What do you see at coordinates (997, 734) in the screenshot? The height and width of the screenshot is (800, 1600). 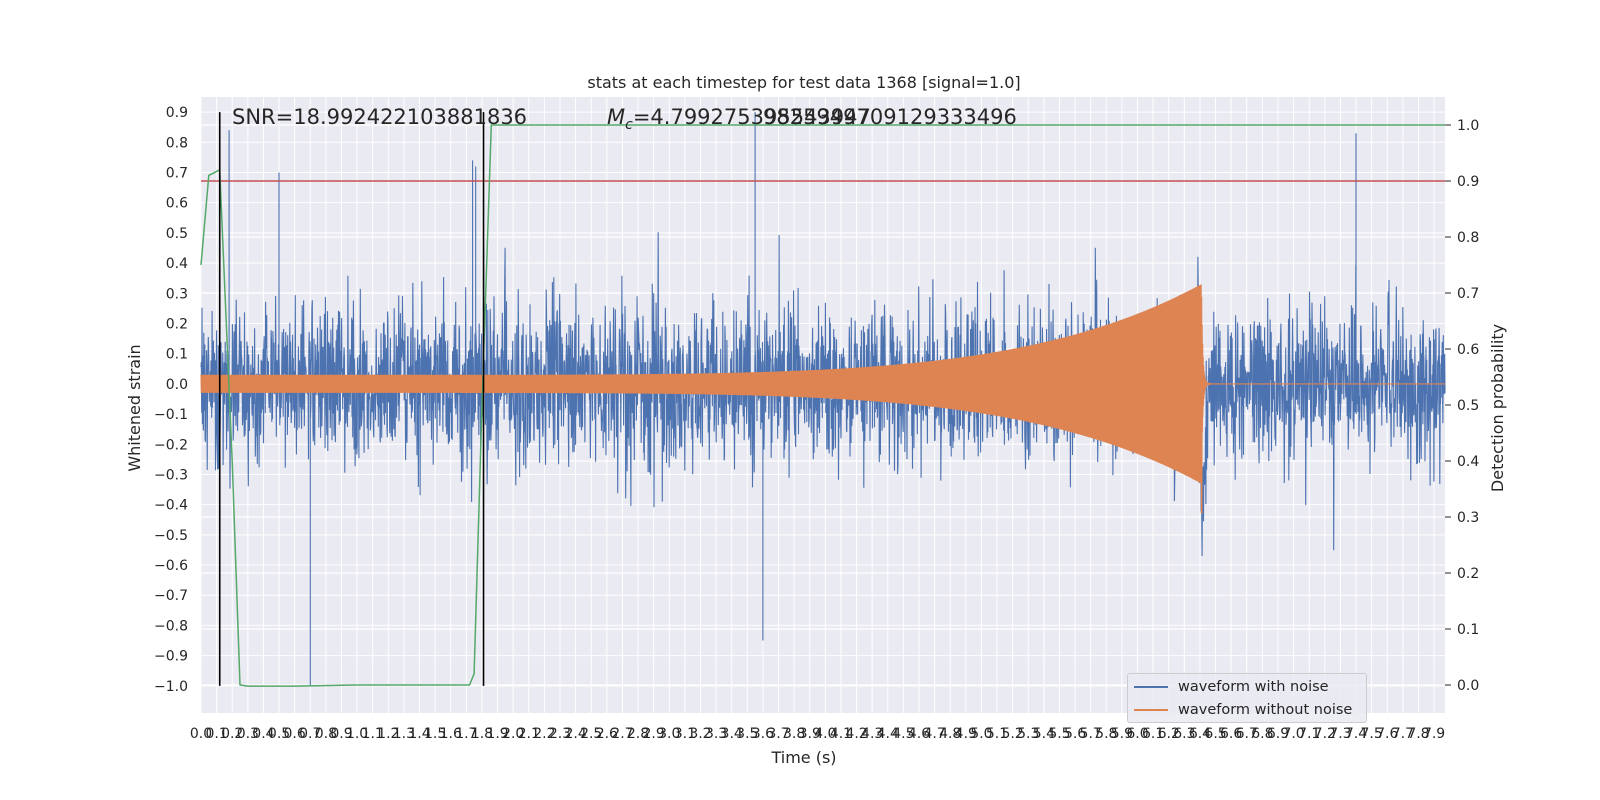 I see `x-tick-label: 5.1` at bounding box center [997, 734].